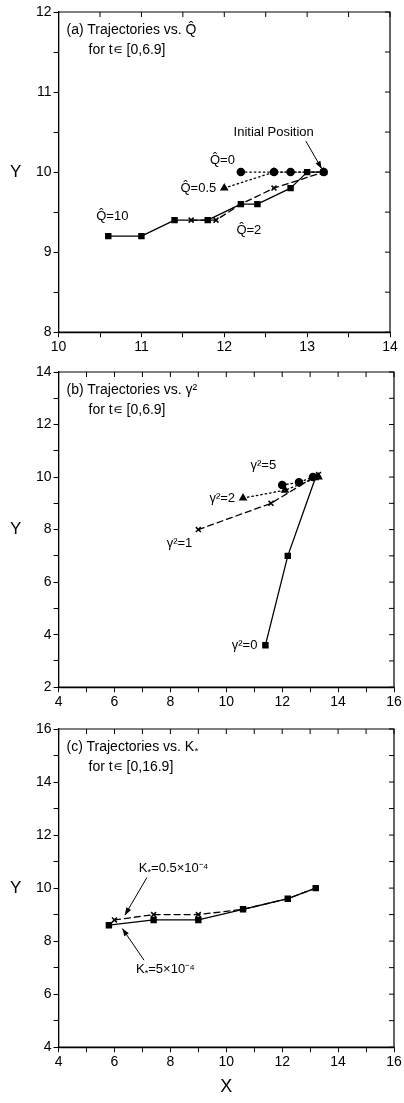 The height and width of the screenshot is (1103, 404). Describe the element at coordinates (165, 969) in the screenshot. I see `annotation: K*=5×10⁻⁴` at that location.